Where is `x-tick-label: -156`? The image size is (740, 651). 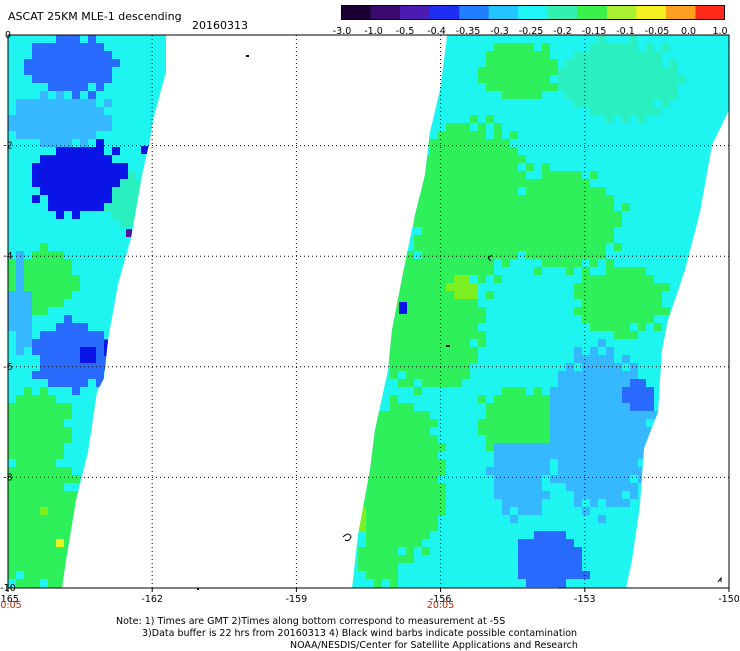
x-tick-label: -156 is located at coordinates (441, 599).